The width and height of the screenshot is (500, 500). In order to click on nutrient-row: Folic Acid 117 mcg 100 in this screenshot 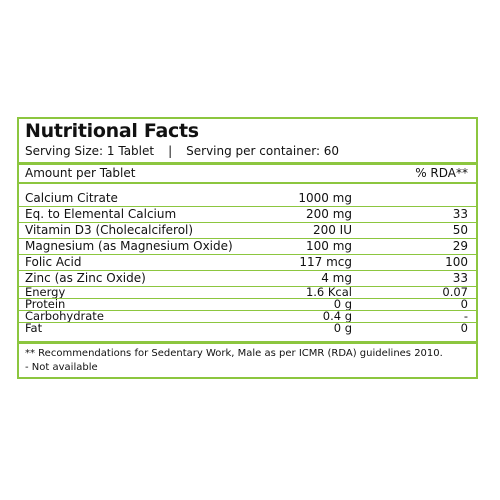, I will do `click(247, 262)`.